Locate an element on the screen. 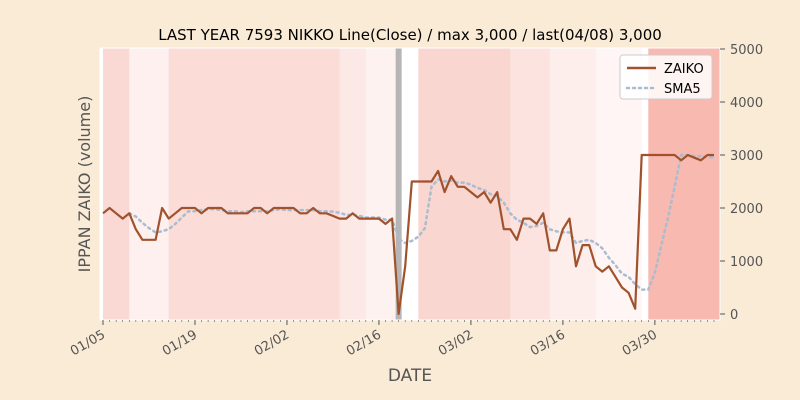 This screenshot has width=800, height=400. legend: ZAIKO SMA5 is located at coordinates (666, 77).